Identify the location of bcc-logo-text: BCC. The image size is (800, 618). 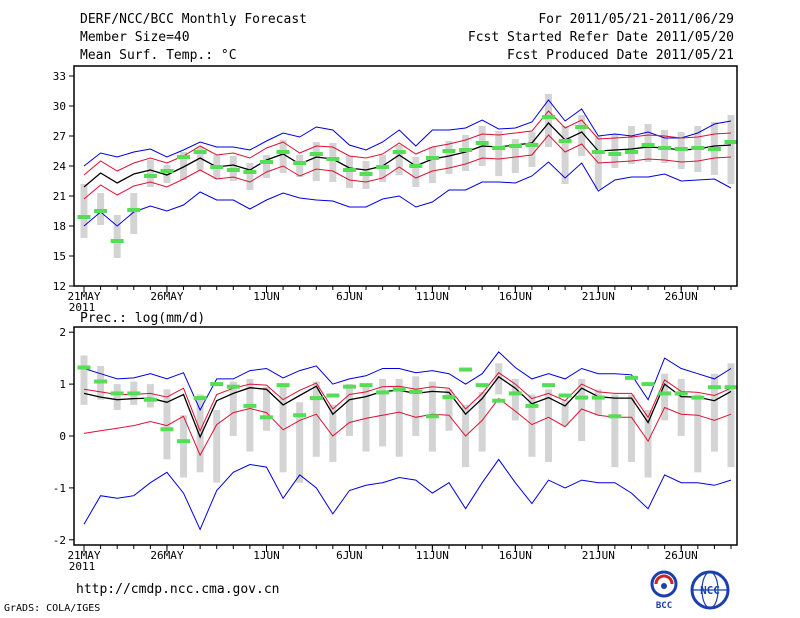
(664, 605).